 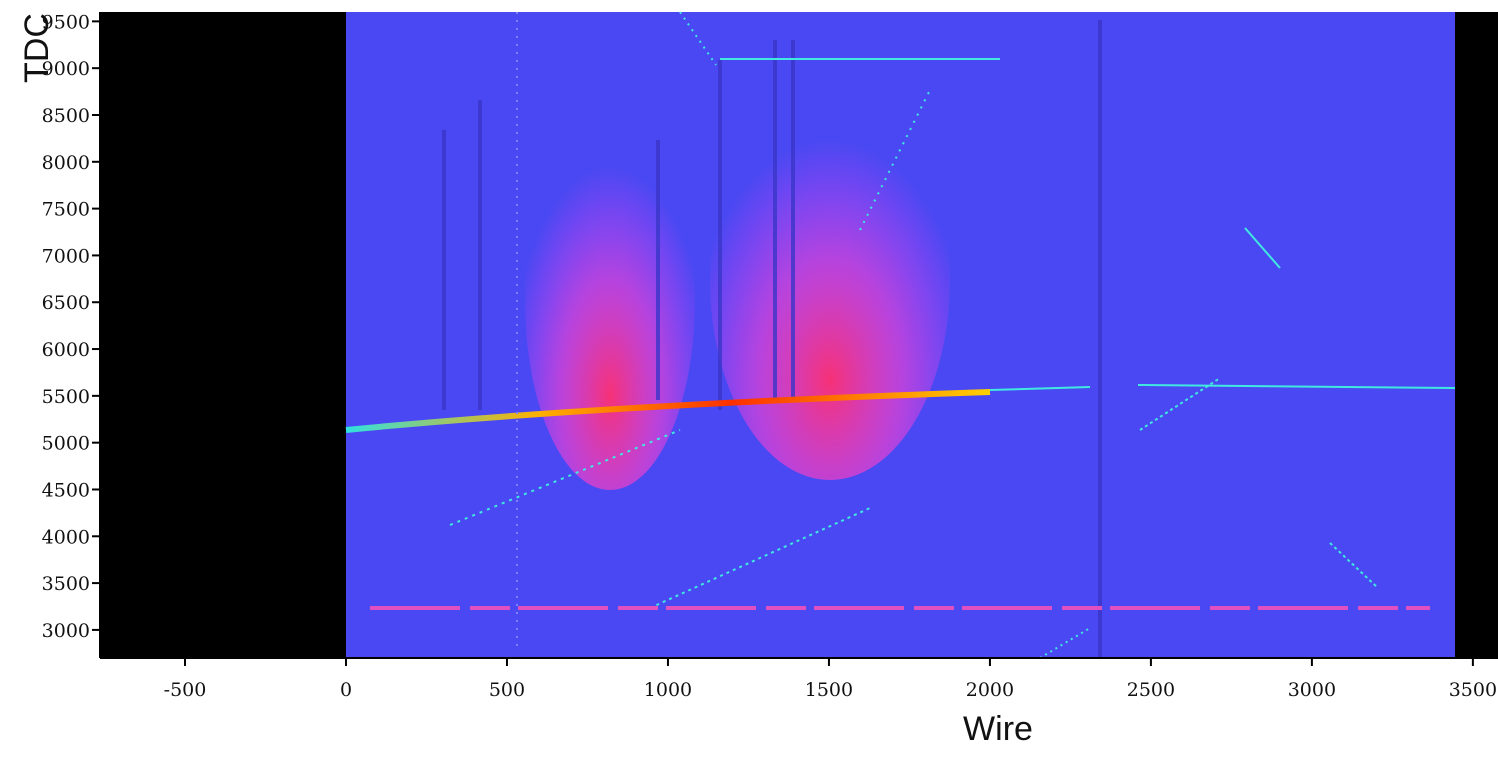 What do you see at coordinates (66, 584) in the screenshot?
I see `y-tick-label: 3500` at bounding box center [66, 584].